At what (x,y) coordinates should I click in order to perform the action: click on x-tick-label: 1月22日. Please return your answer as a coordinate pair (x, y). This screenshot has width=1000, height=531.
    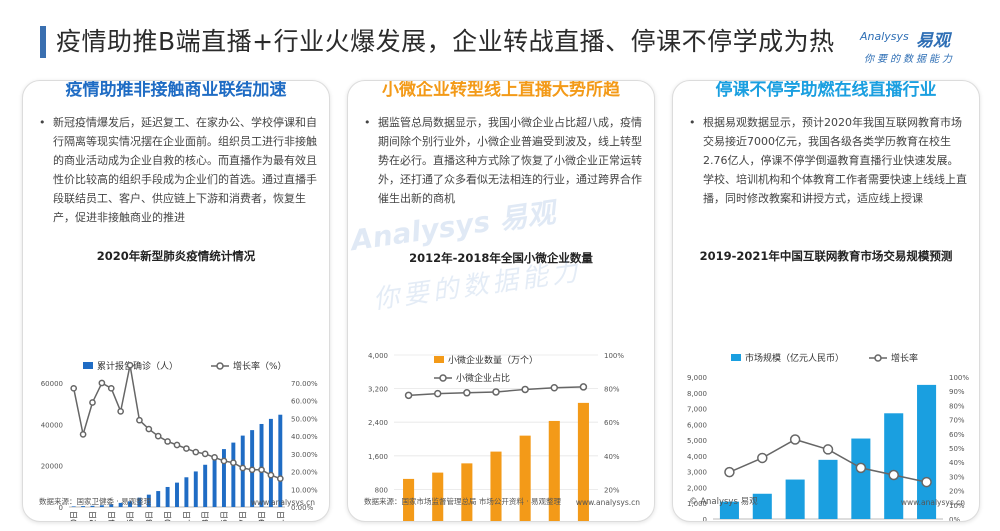
    Looking at the image, I should click on (92, 516).